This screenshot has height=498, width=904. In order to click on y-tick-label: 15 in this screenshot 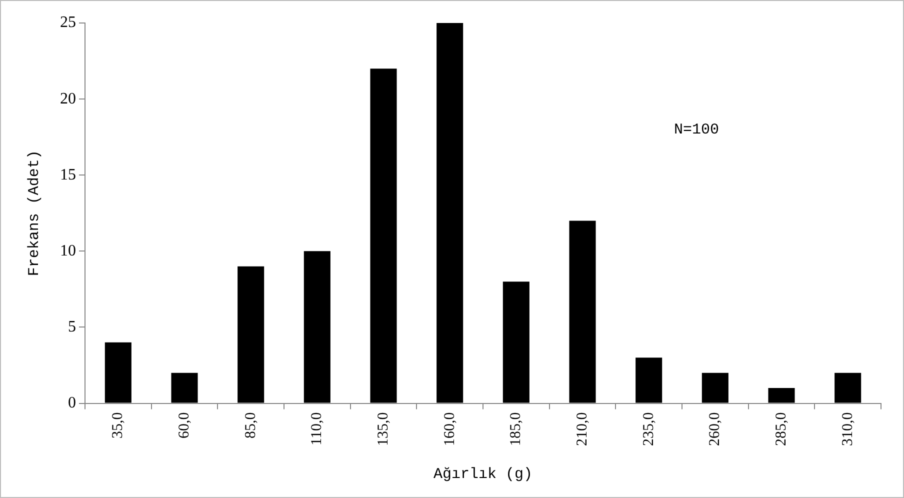, I will do `click(68, 175)`.